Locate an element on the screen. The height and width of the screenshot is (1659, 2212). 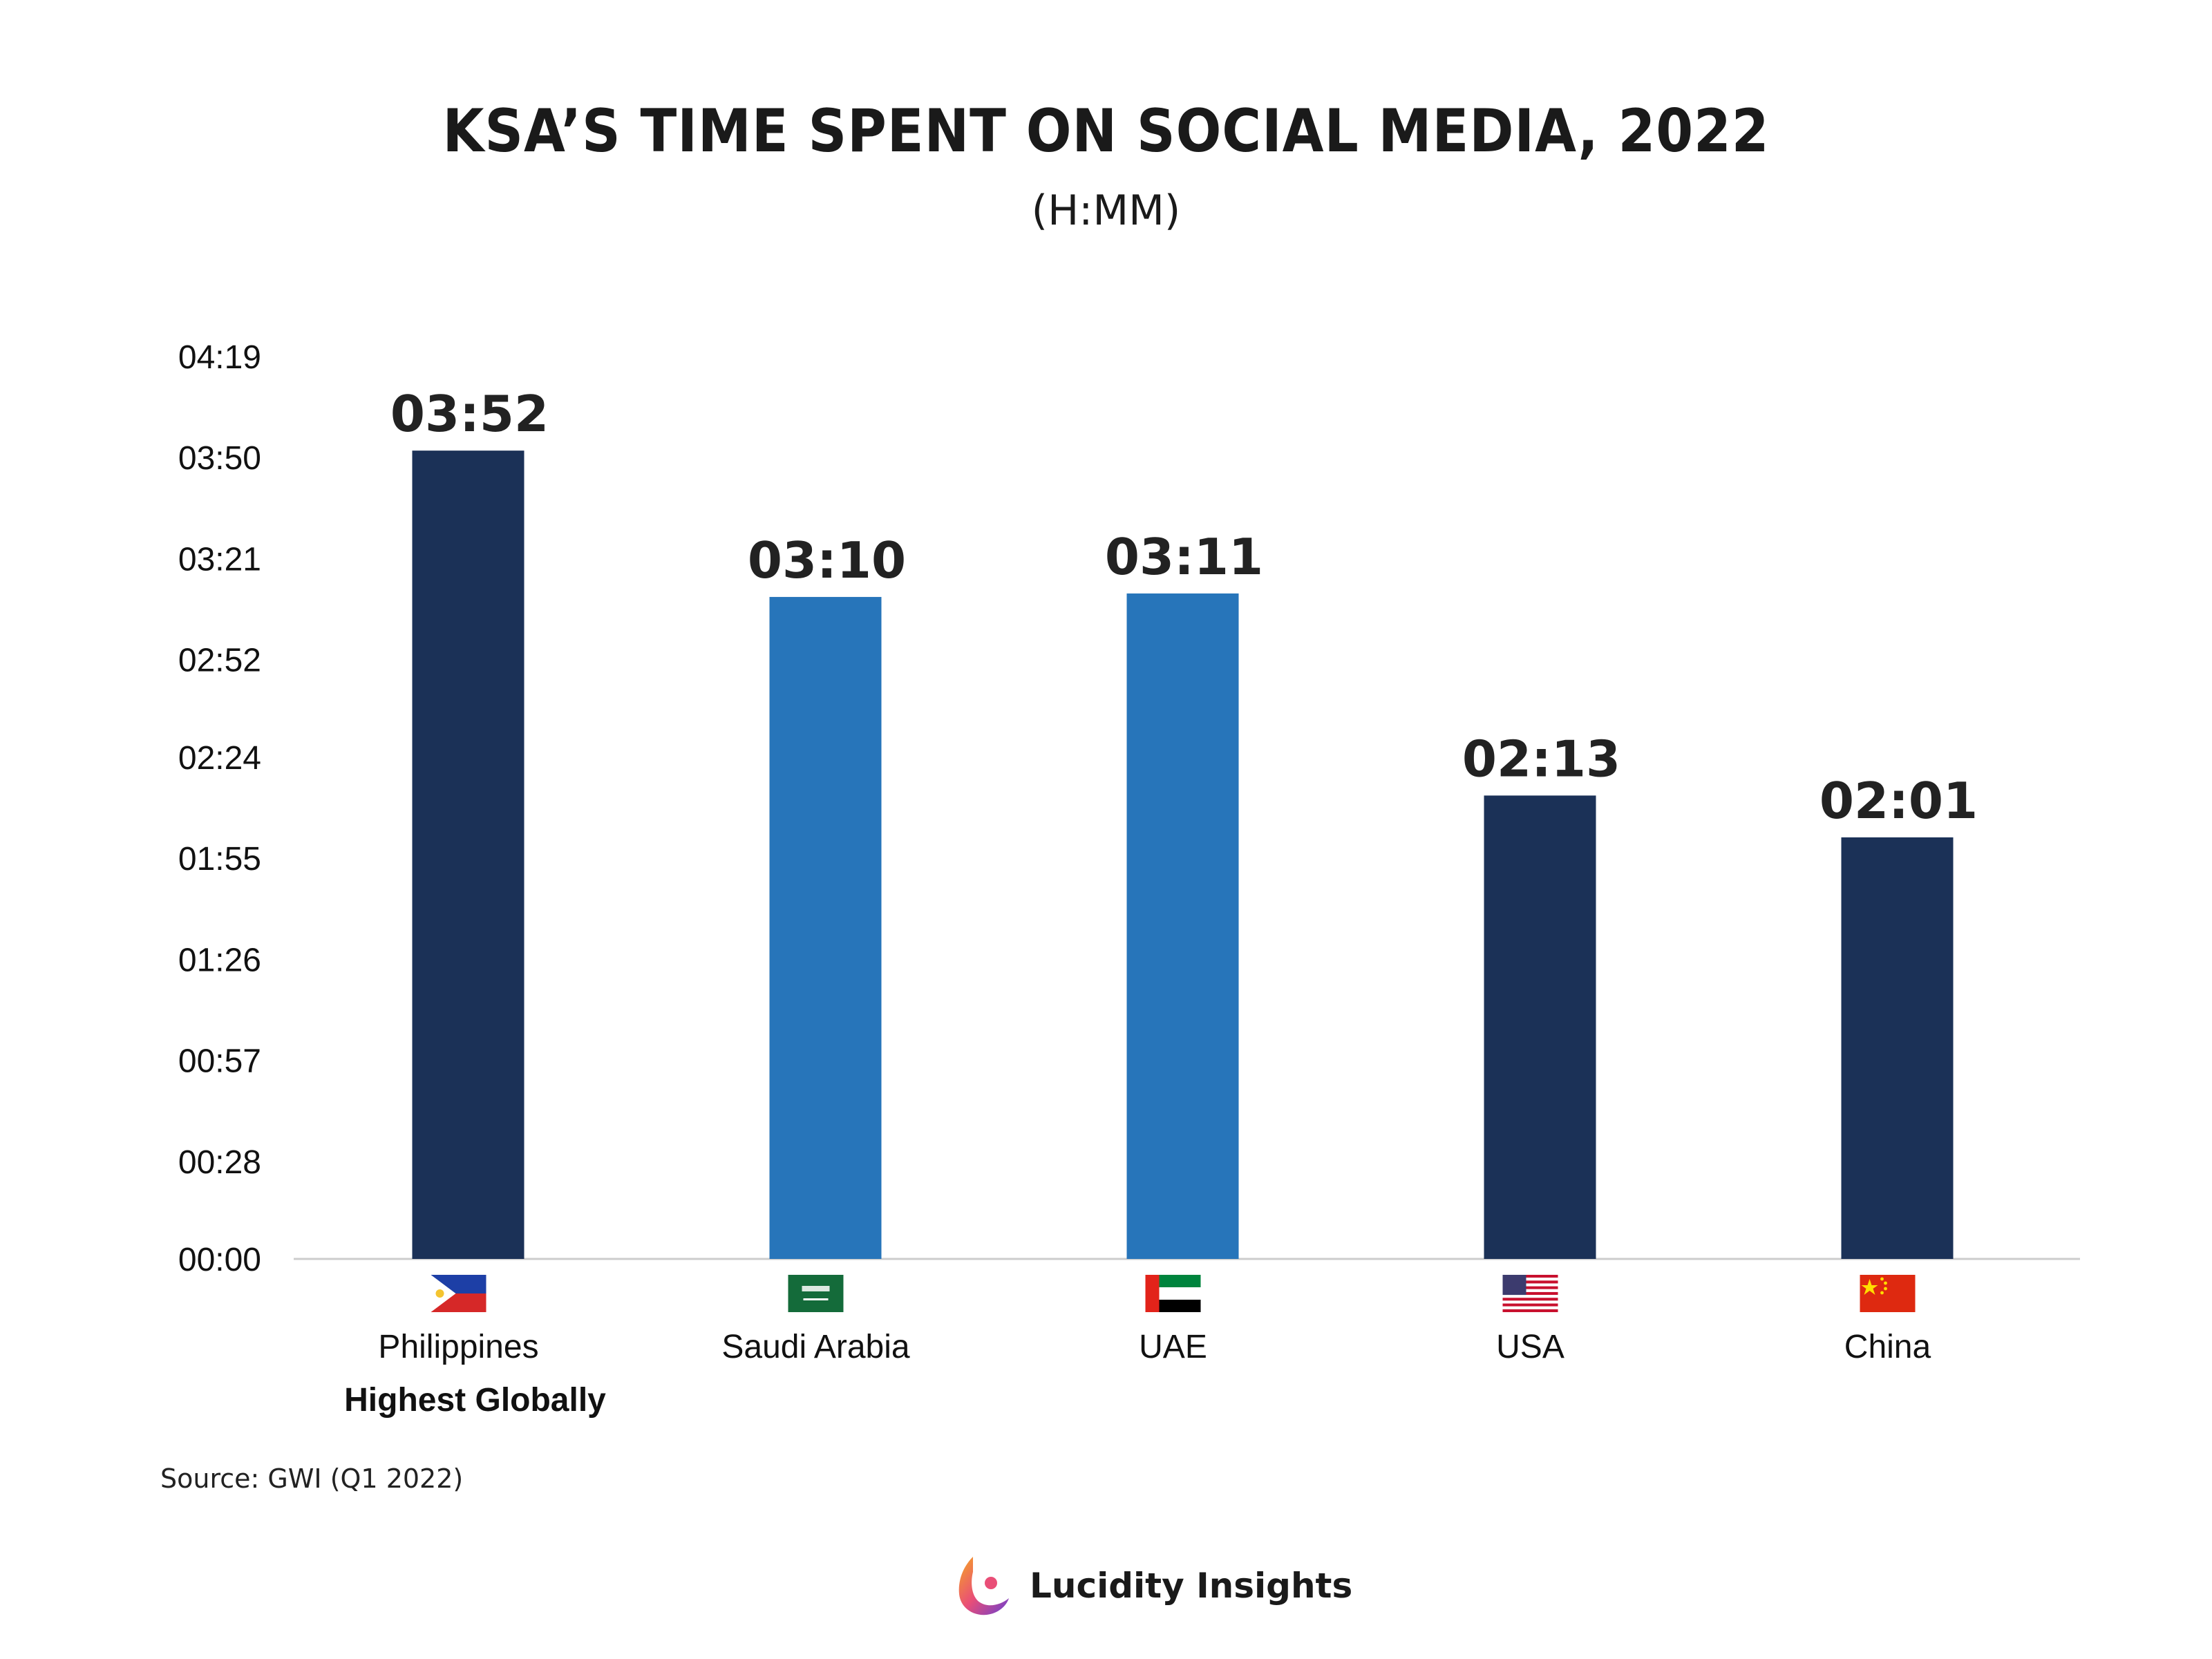
y-tick-label: 00:28 is located at coordinates (219, 1162).